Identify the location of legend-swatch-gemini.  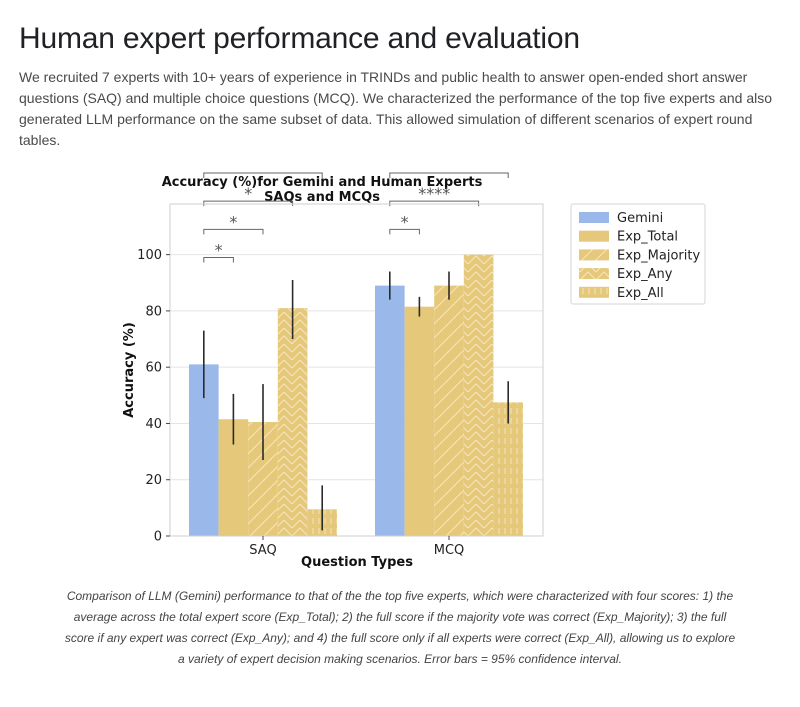
(594, 217).